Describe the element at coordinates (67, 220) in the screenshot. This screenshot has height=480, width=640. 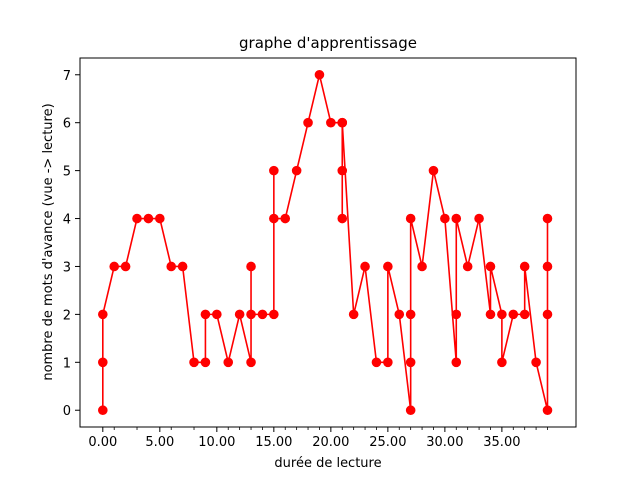
I see `y-tick-label: 4` at that location.